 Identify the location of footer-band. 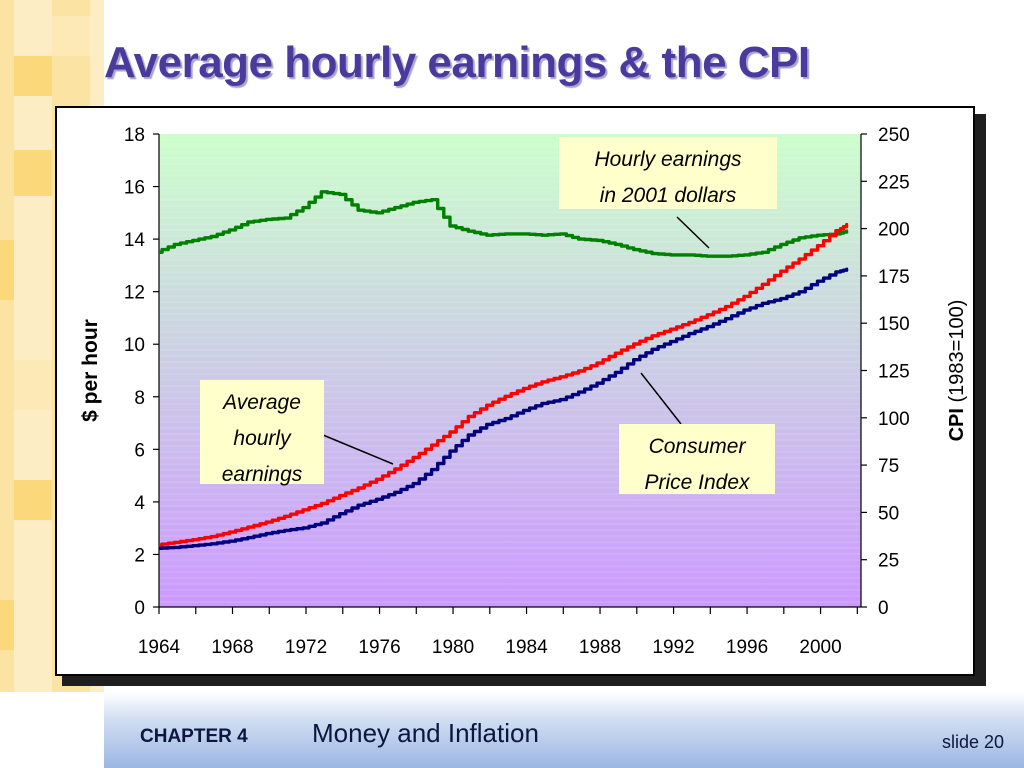
(564, 730).